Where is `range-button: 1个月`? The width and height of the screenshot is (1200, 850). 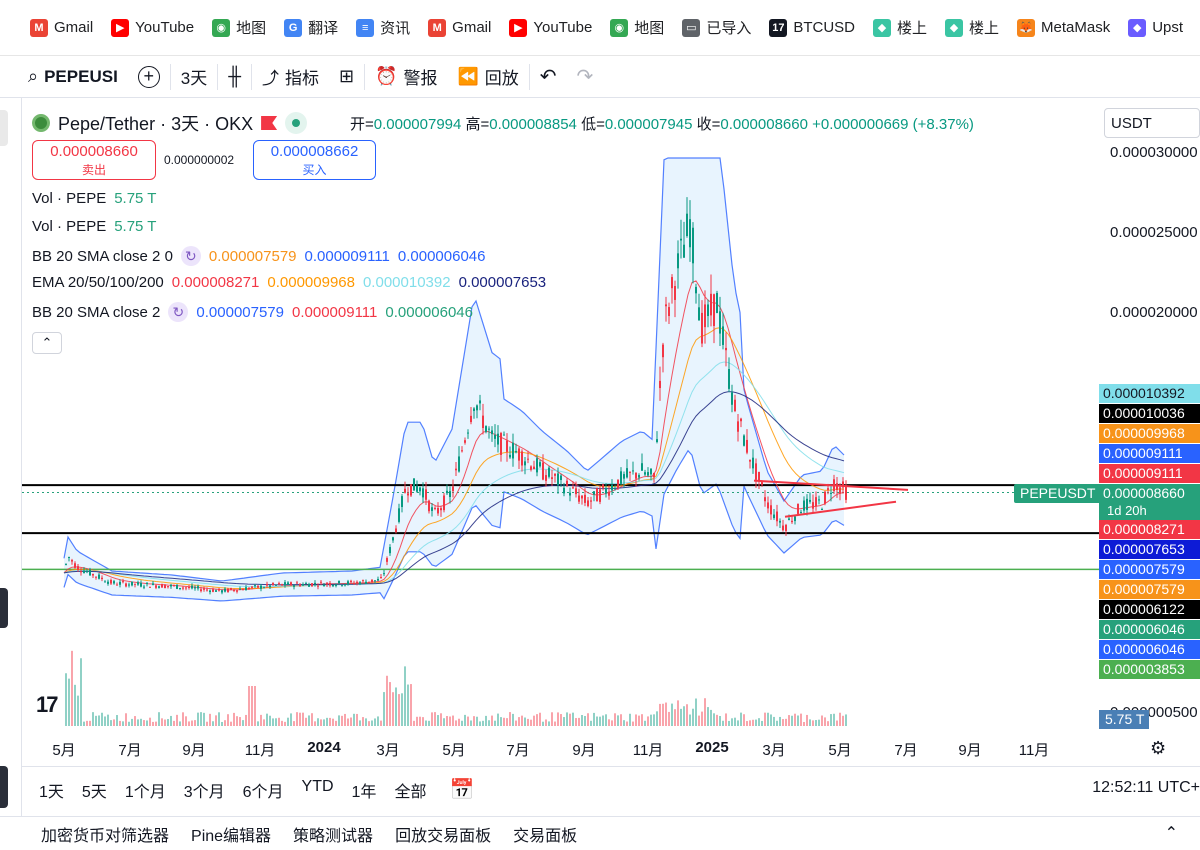
range-button: 1个月 is located at coordinates (145, 790).